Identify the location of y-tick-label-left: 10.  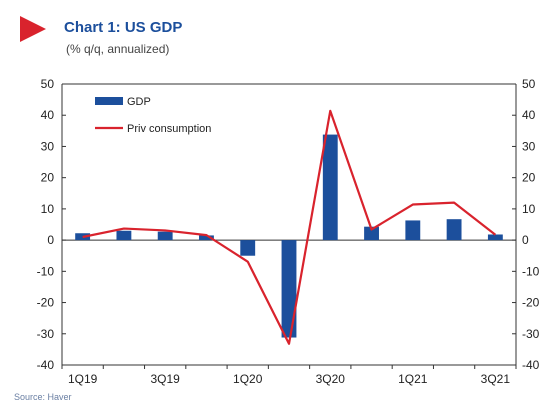
(48, 209).